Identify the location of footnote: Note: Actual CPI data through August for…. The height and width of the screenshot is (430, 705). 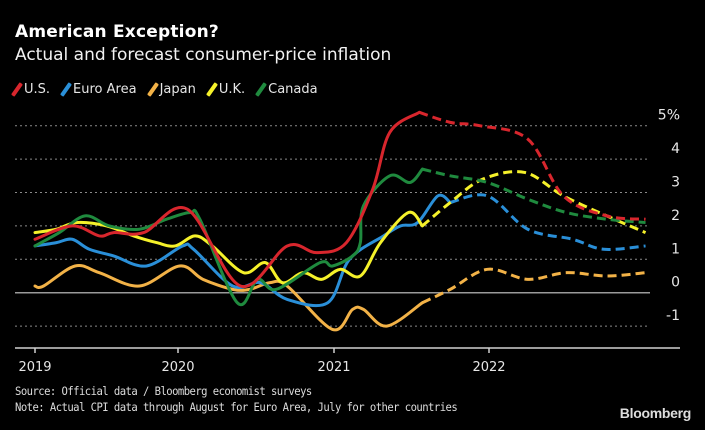
(236, 407).